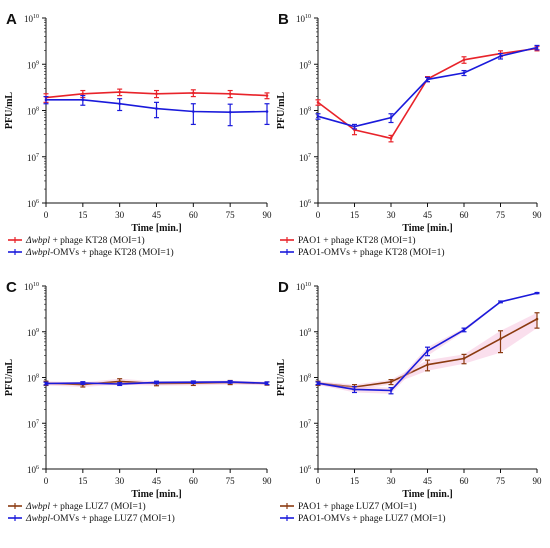 This screenshot has width=550, height=548. I want to click on legend-entry: PAO1 + phage KT28 (MOI=1), so click(357, 240).